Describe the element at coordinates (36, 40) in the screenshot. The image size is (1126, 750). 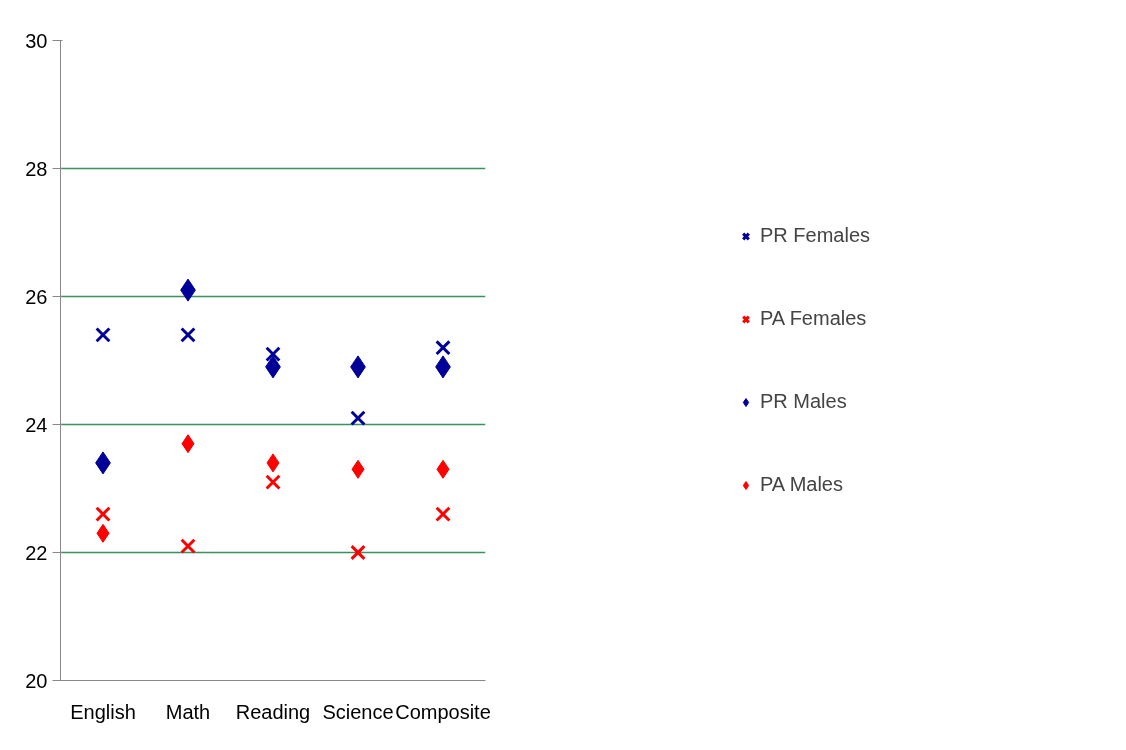
I see `y-tick-label: 30` at that location.